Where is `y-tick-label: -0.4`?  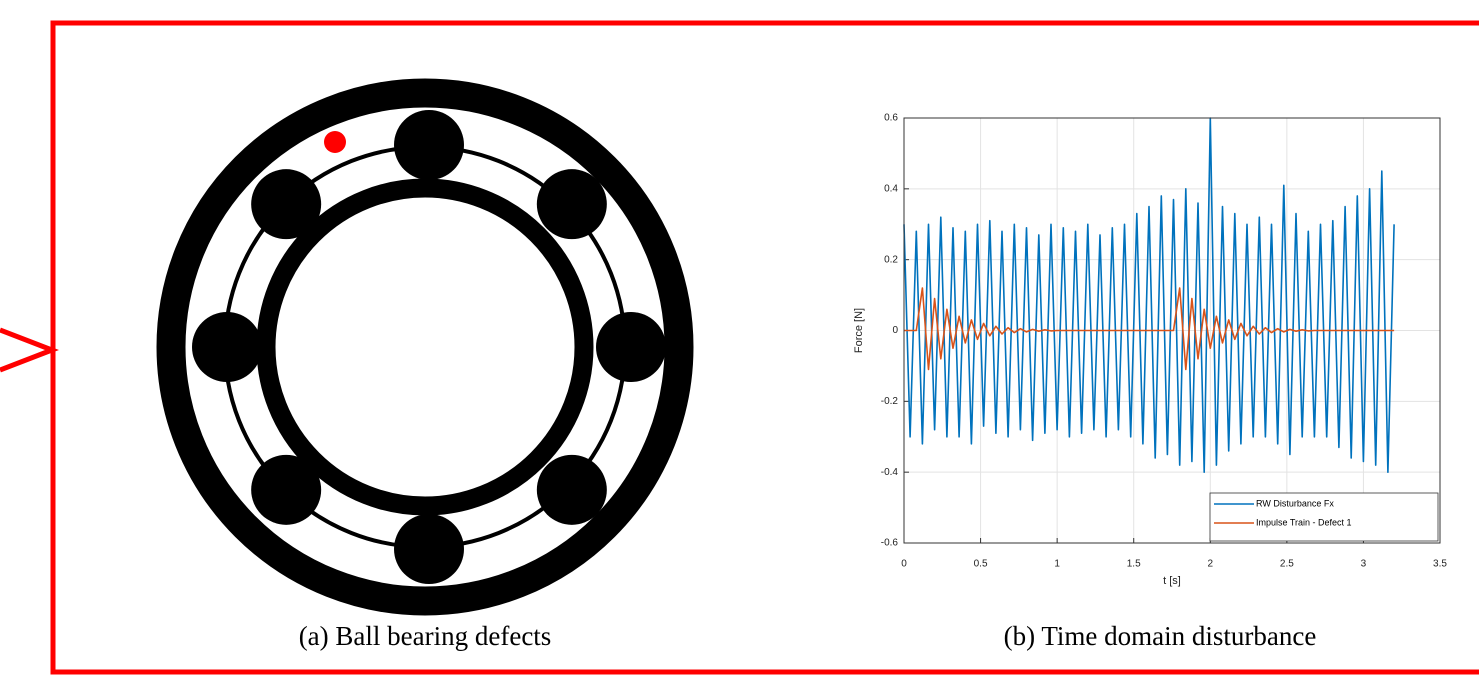 y-tick-label: -0.4 is located at coordinates (890, 472).